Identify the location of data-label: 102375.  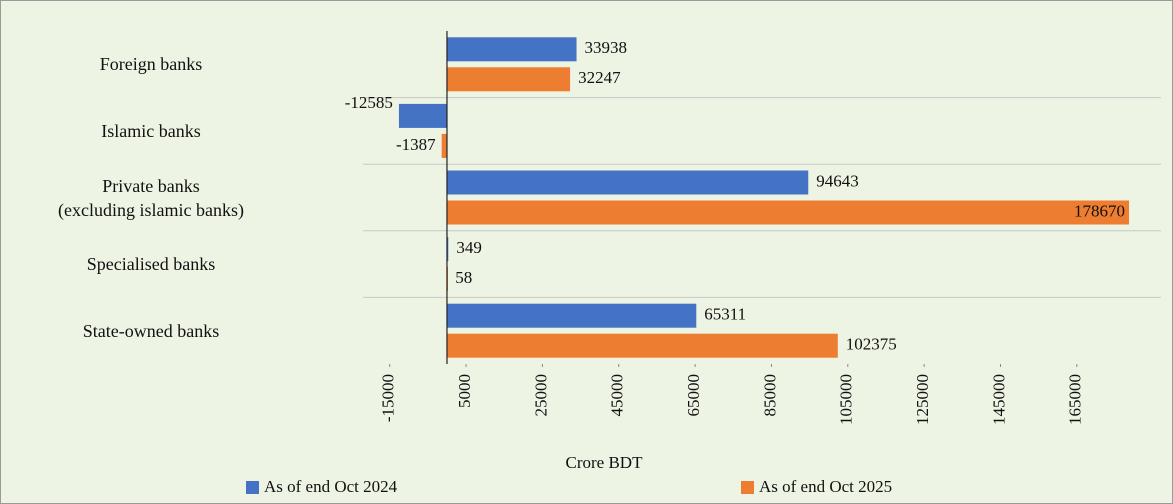
(871, 344).